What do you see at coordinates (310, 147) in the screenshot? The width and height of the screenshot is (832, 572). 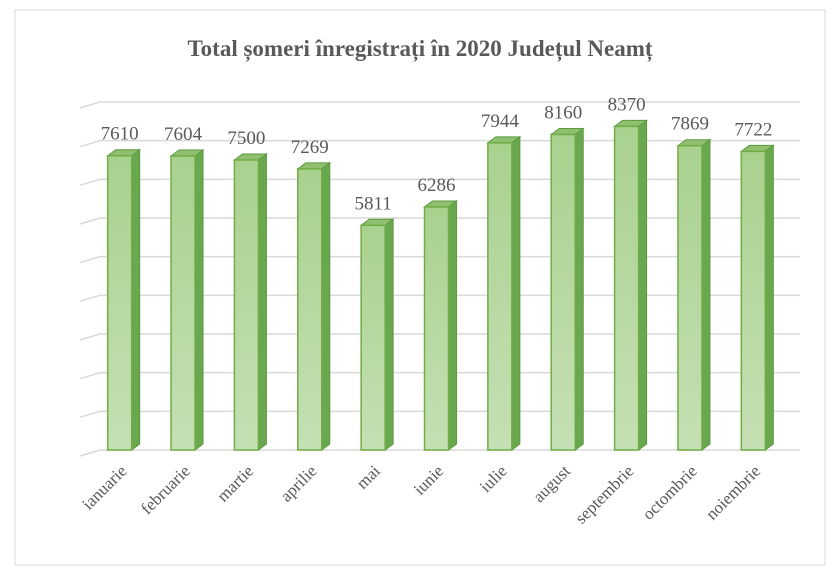 I see `data-label: 7269` at bounding box center [310, 147].